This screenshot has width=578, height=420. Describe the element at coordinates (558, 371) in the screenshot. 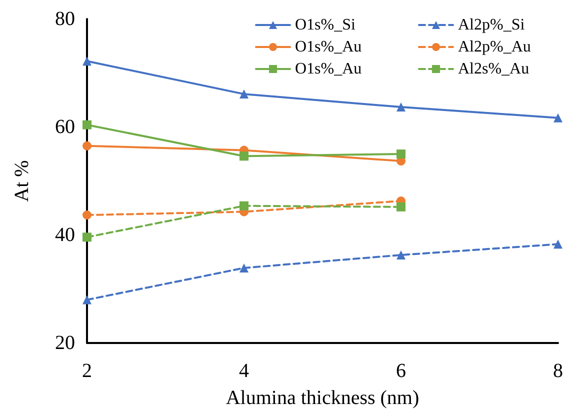

I see `x-tick-label: 8` at that location.